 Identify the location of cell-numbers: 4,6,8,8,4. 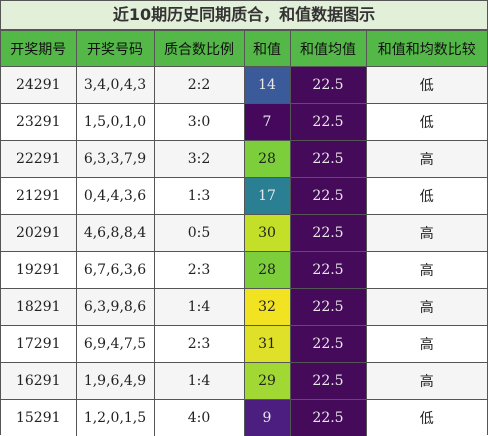
(115, 233).